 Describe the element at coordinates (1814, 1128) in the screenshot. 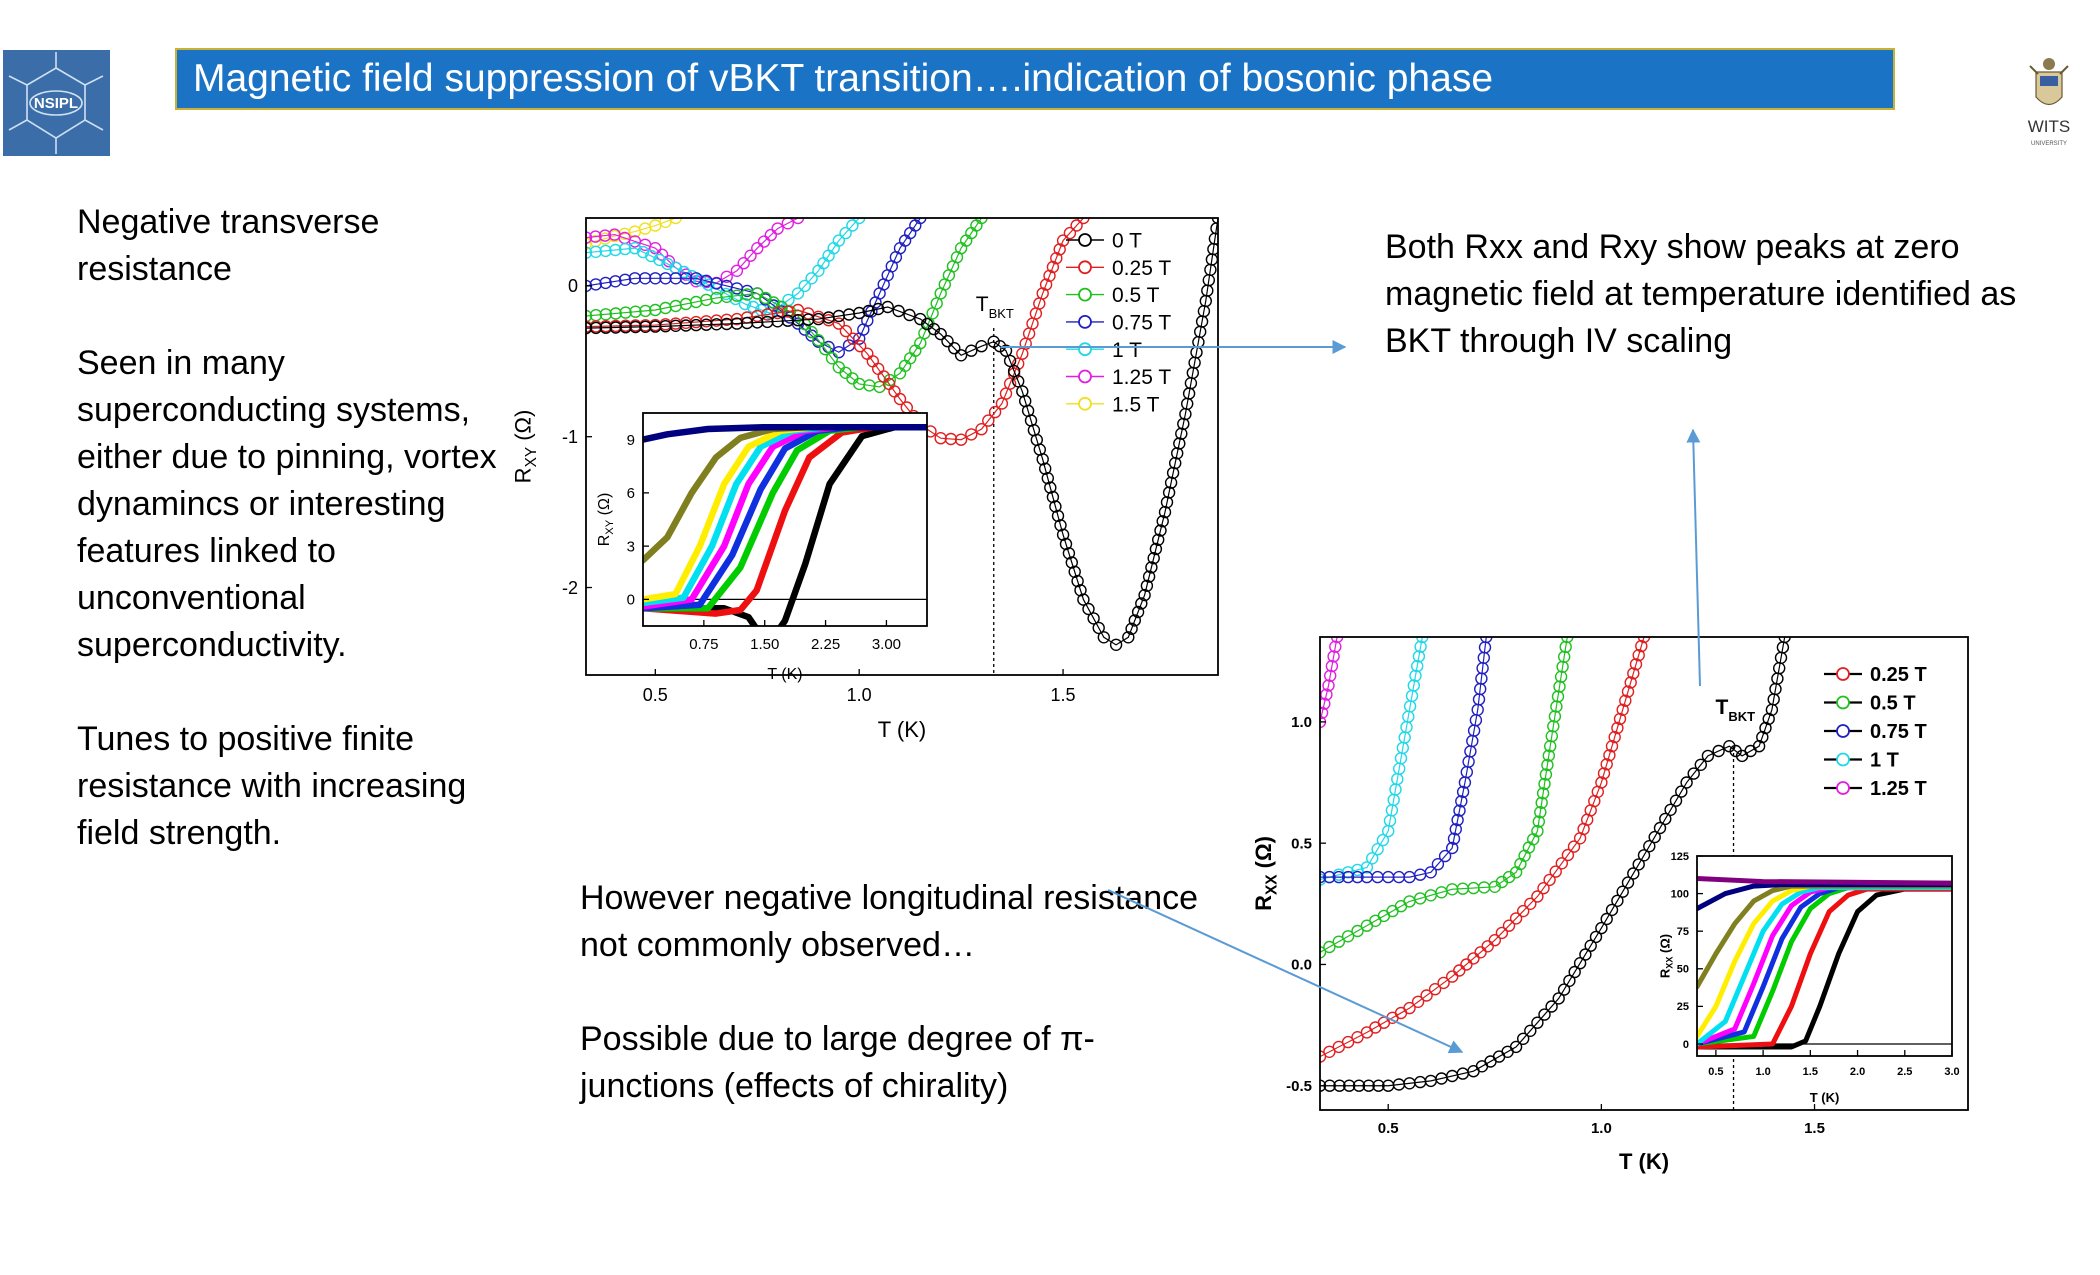

I see `rxx-main-xtick-label: 1.5` at that location.